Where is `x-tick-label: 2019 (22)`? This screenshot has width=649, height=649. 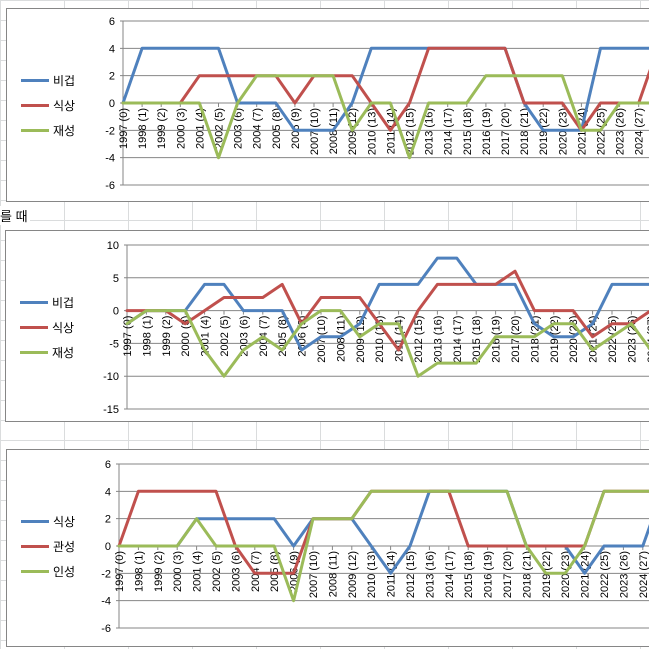 x-tick-label: 2019 (22) is located at coordinates (555, 339).